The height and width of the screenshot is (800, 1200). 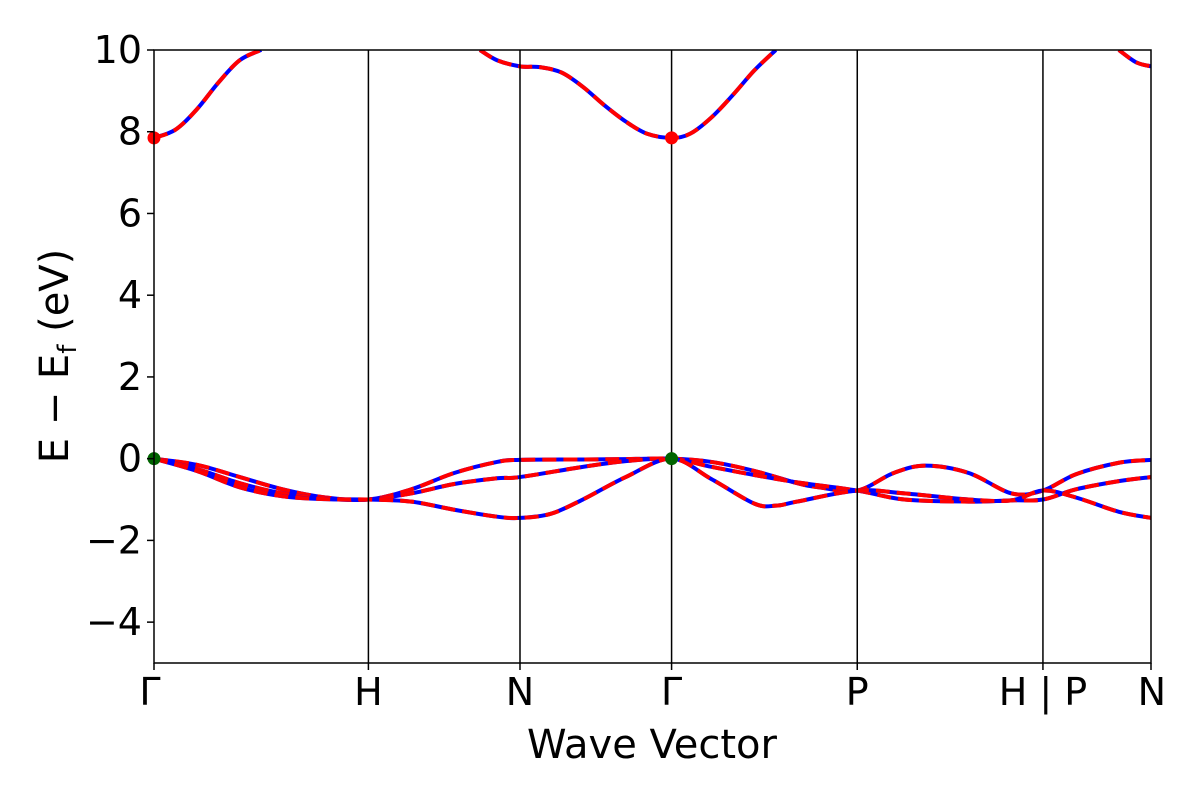 I want to click on y-tick-label-0: −4, so click(x=114, y=622).